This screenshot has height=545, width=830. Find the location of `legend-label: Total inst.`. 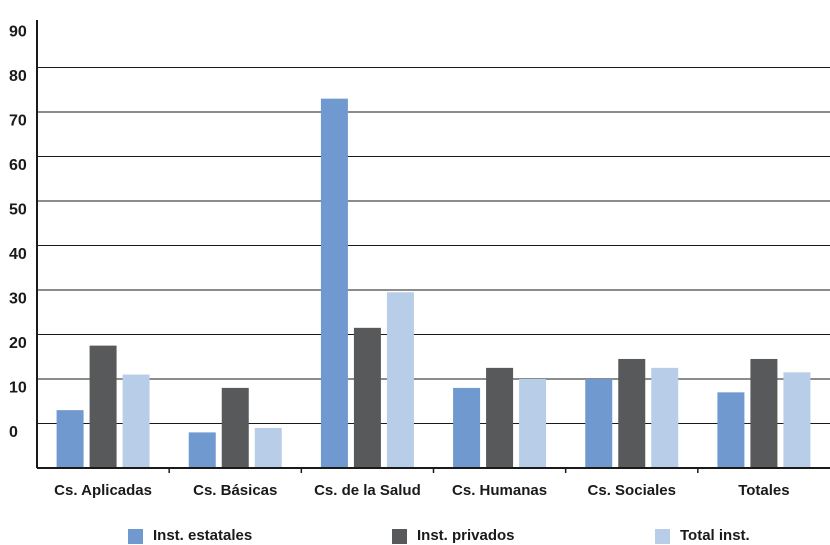

legend-label: Total inst. is located at coordinates (715, 535).